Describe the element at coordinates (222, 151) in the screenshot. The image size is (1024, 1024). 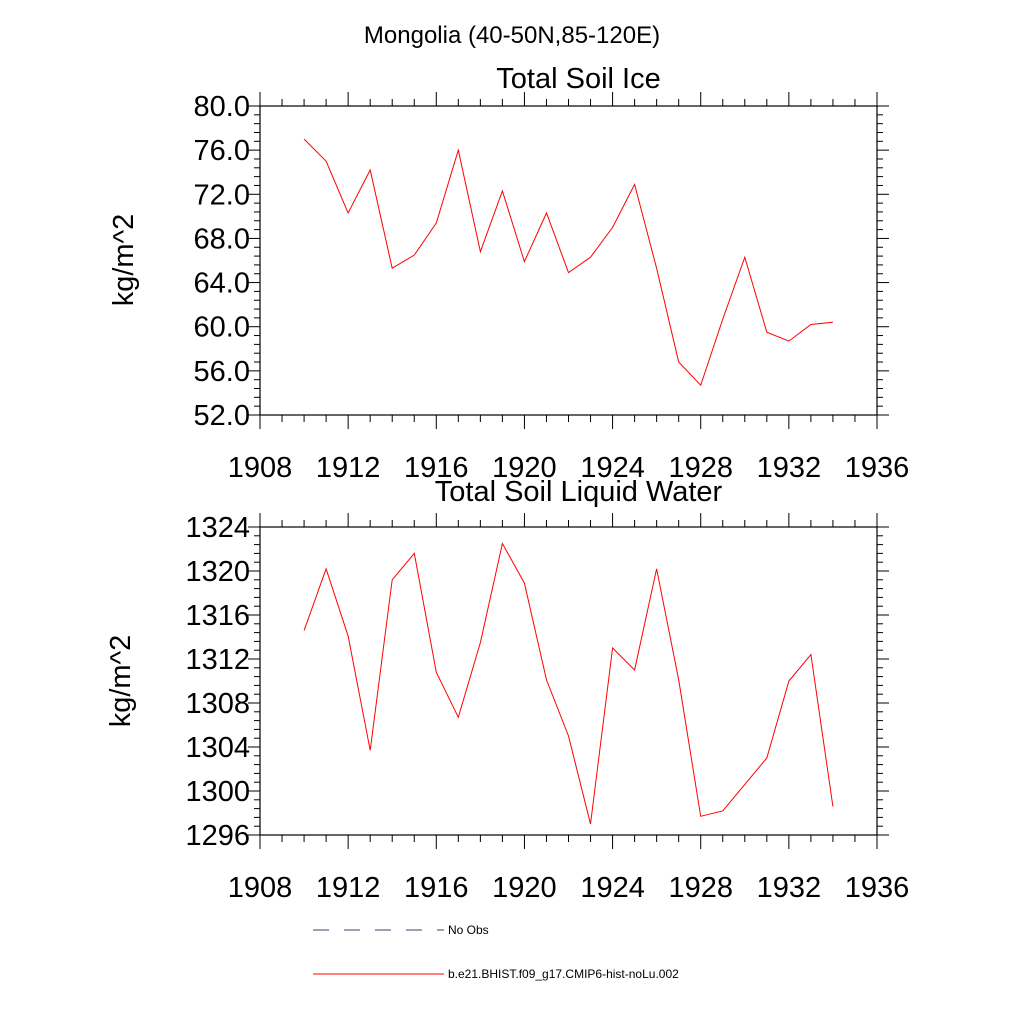
I see `y-tick-label: 76.0` at that location.